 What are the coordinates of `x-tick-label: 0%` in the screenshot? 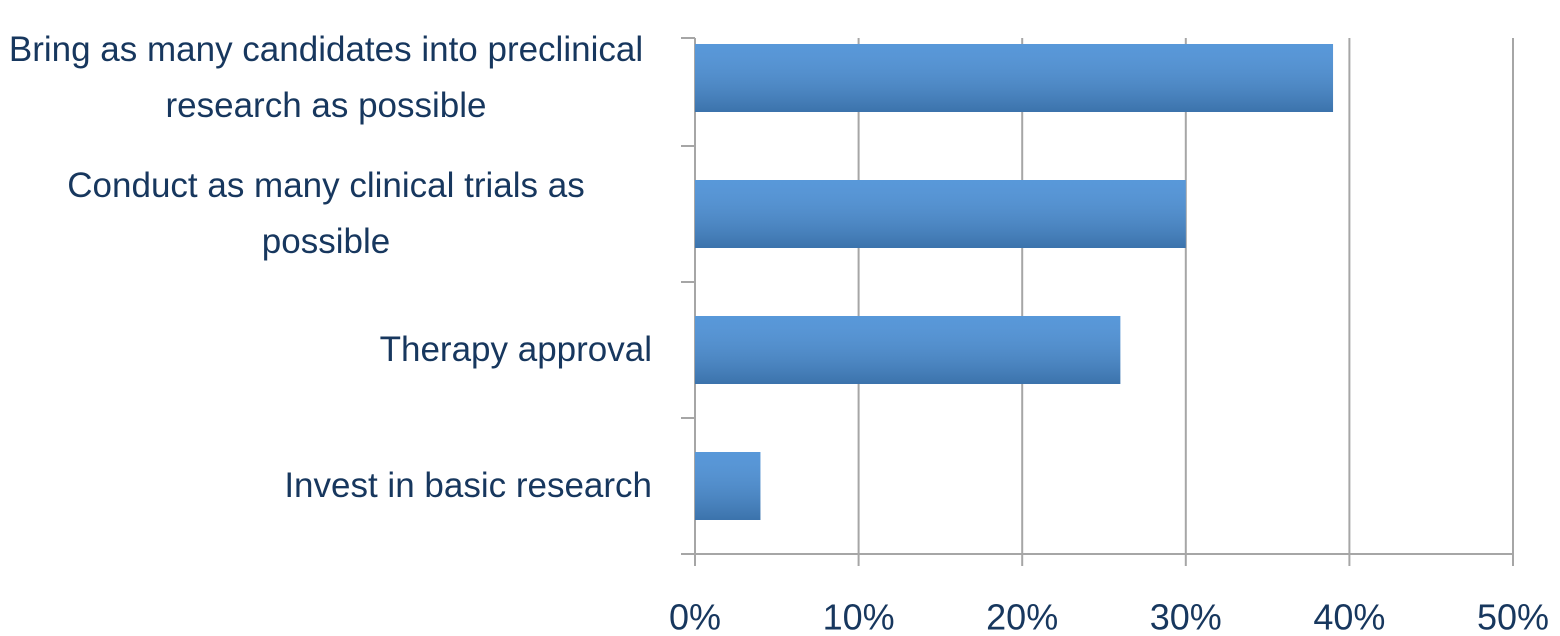 It's located at (695, 616).